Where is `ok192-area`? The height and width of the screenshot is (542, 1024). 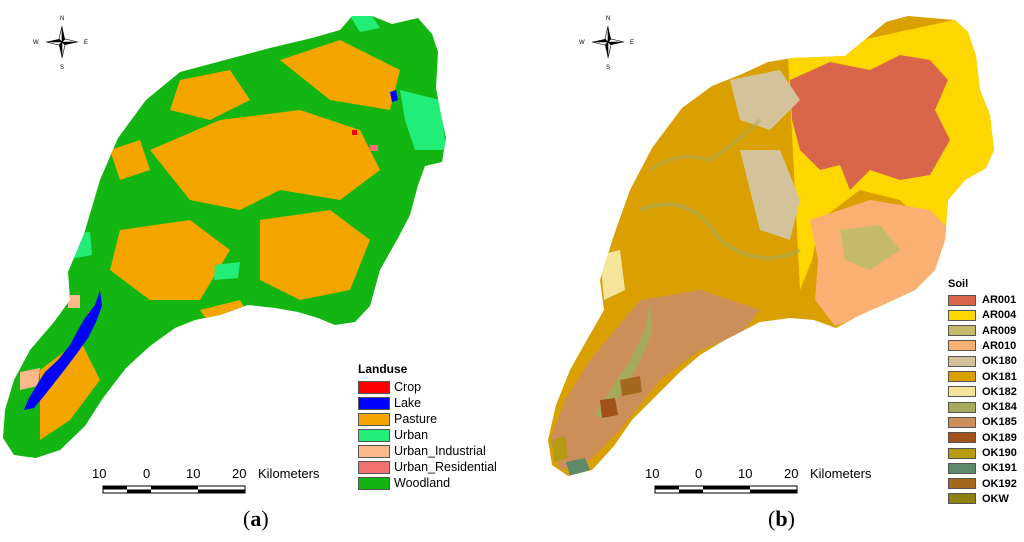
ok192-area is located at coordinates (631, 386).